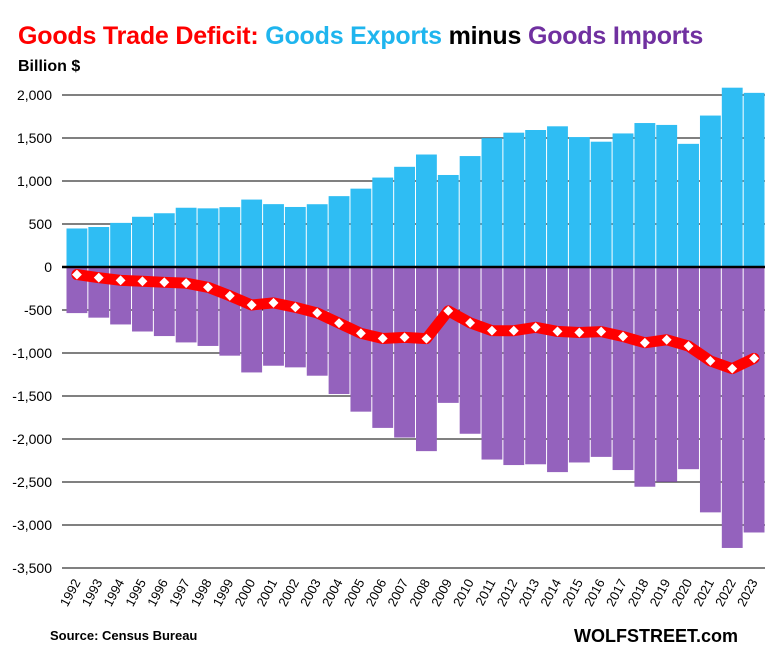  I want to click on y-tick-label: 500, so click(41, 224).